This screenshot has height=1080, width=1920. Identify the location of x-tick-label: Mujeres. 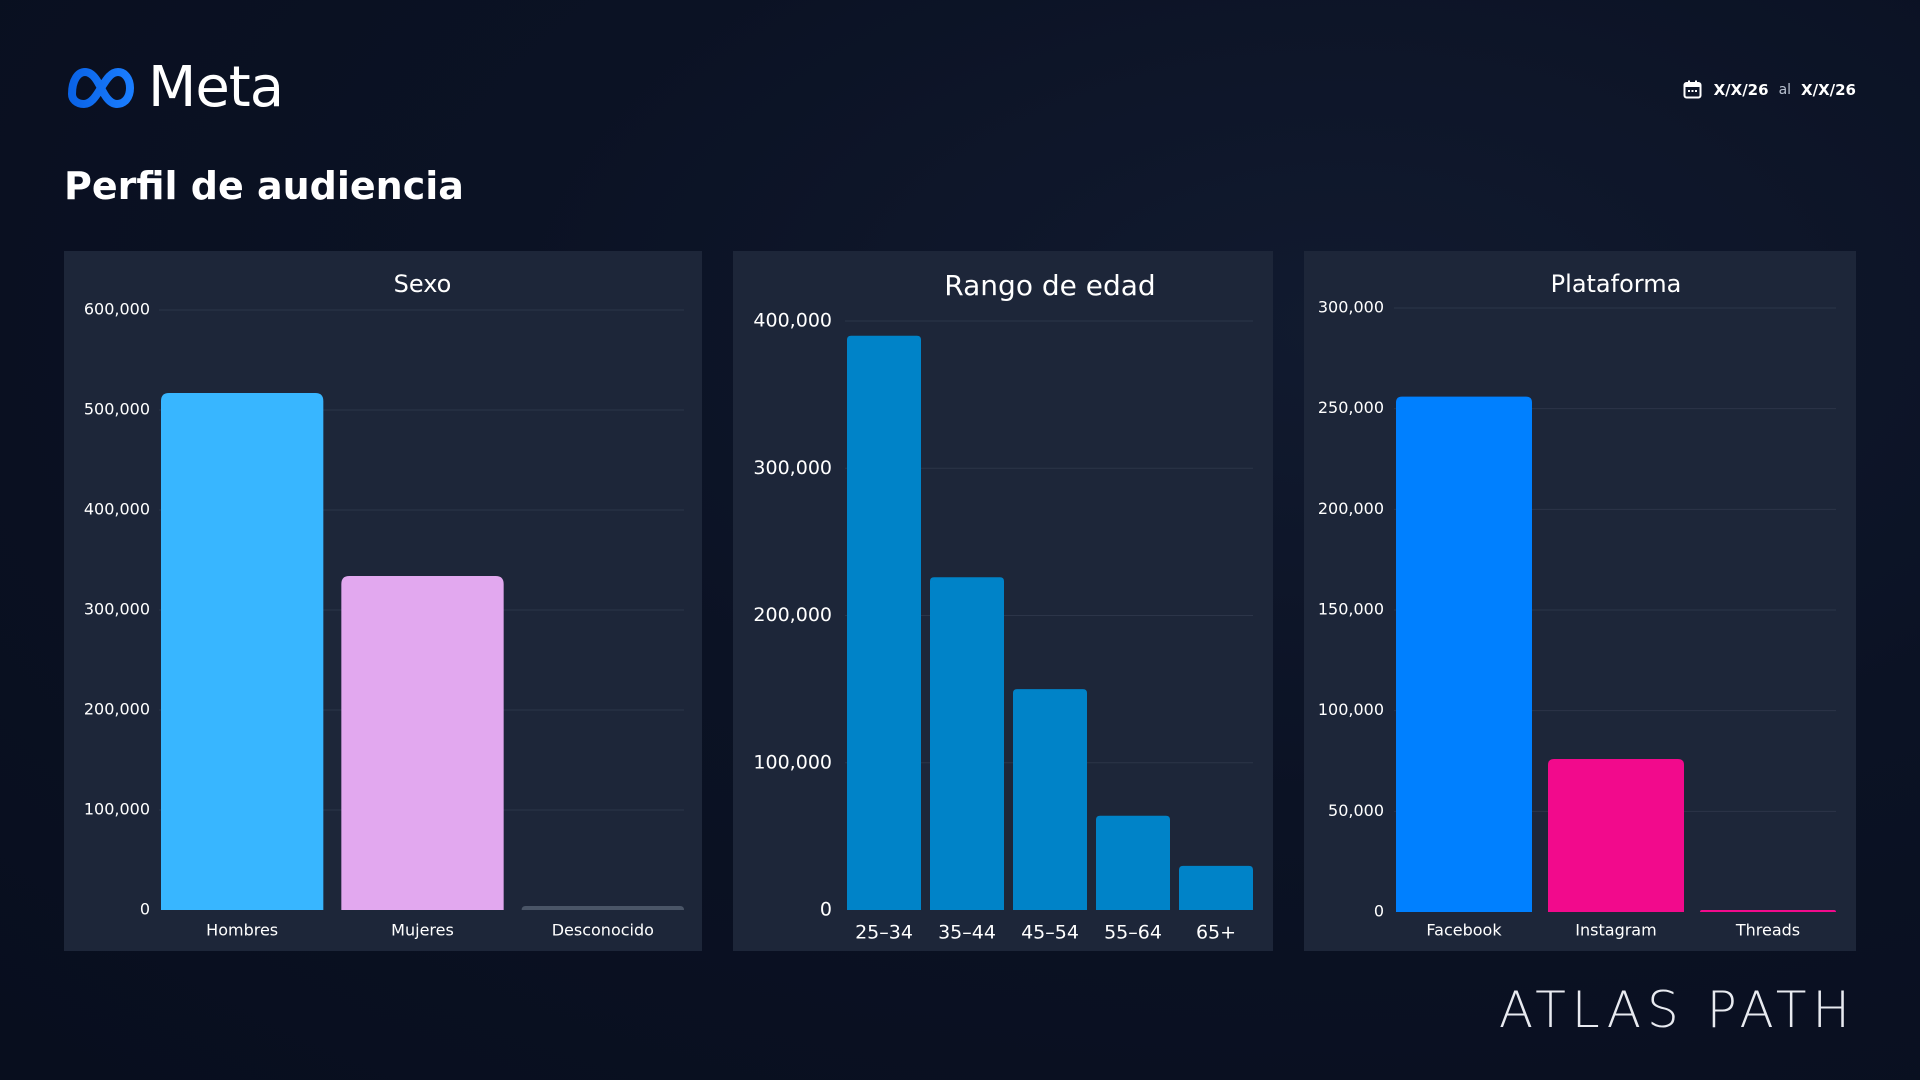
(422, 930).